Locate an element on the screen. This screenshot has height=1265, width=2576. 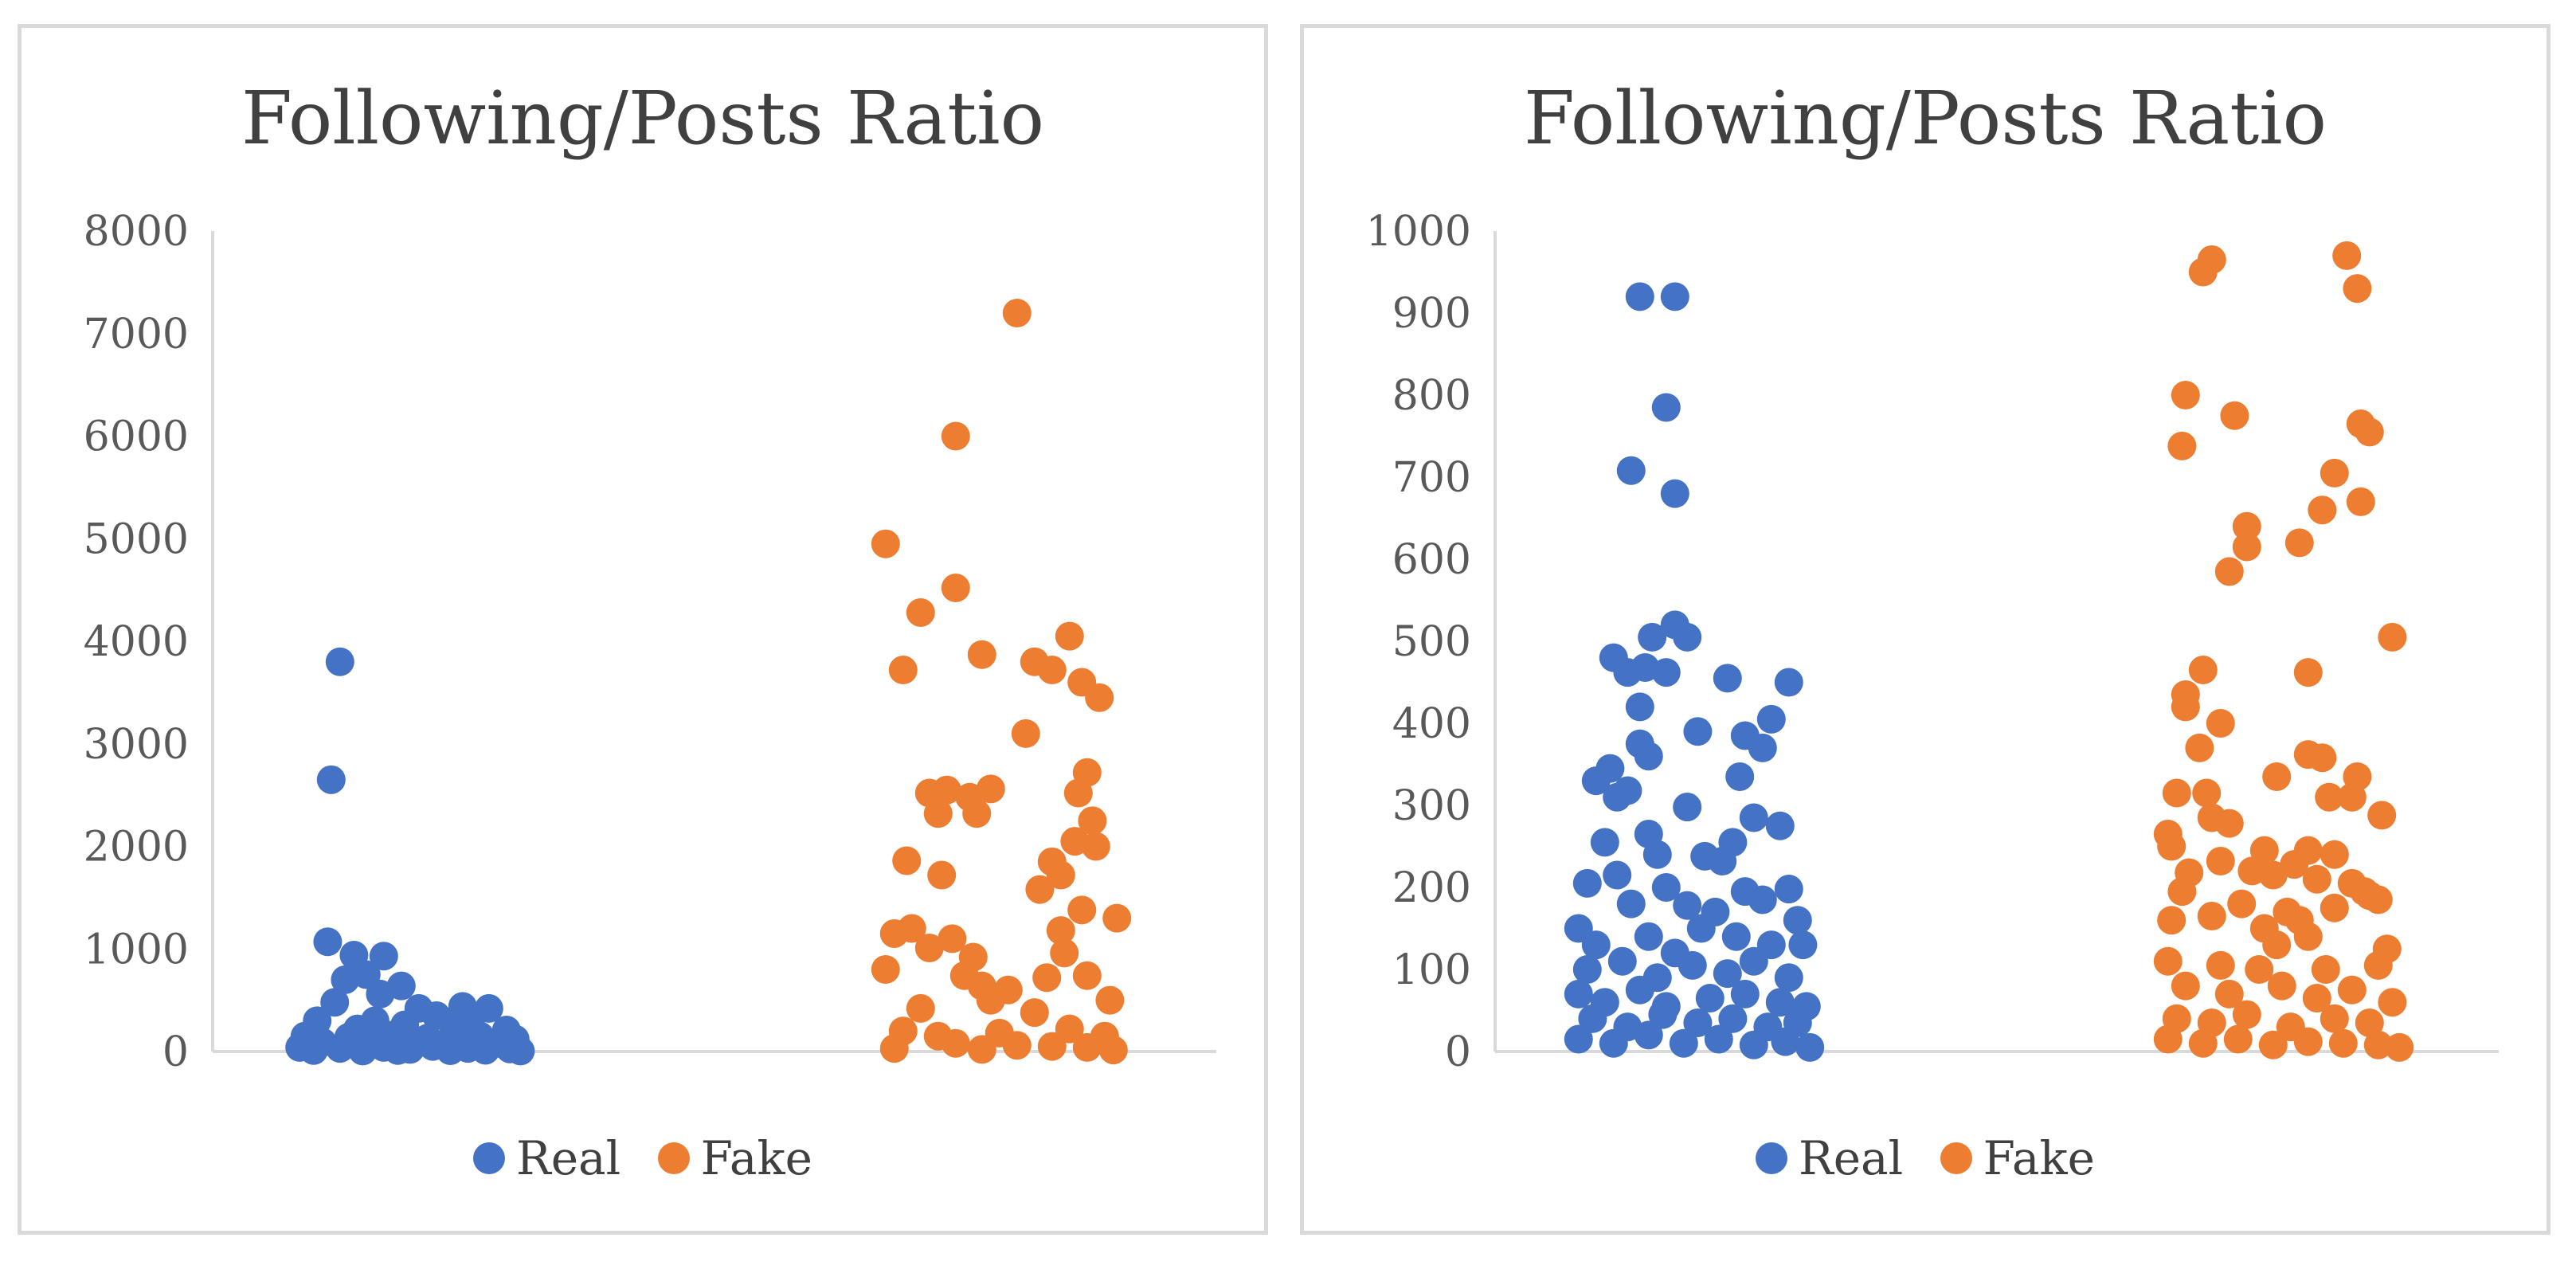
y-tick-label: 500 is located at coordinates (1431, 642).